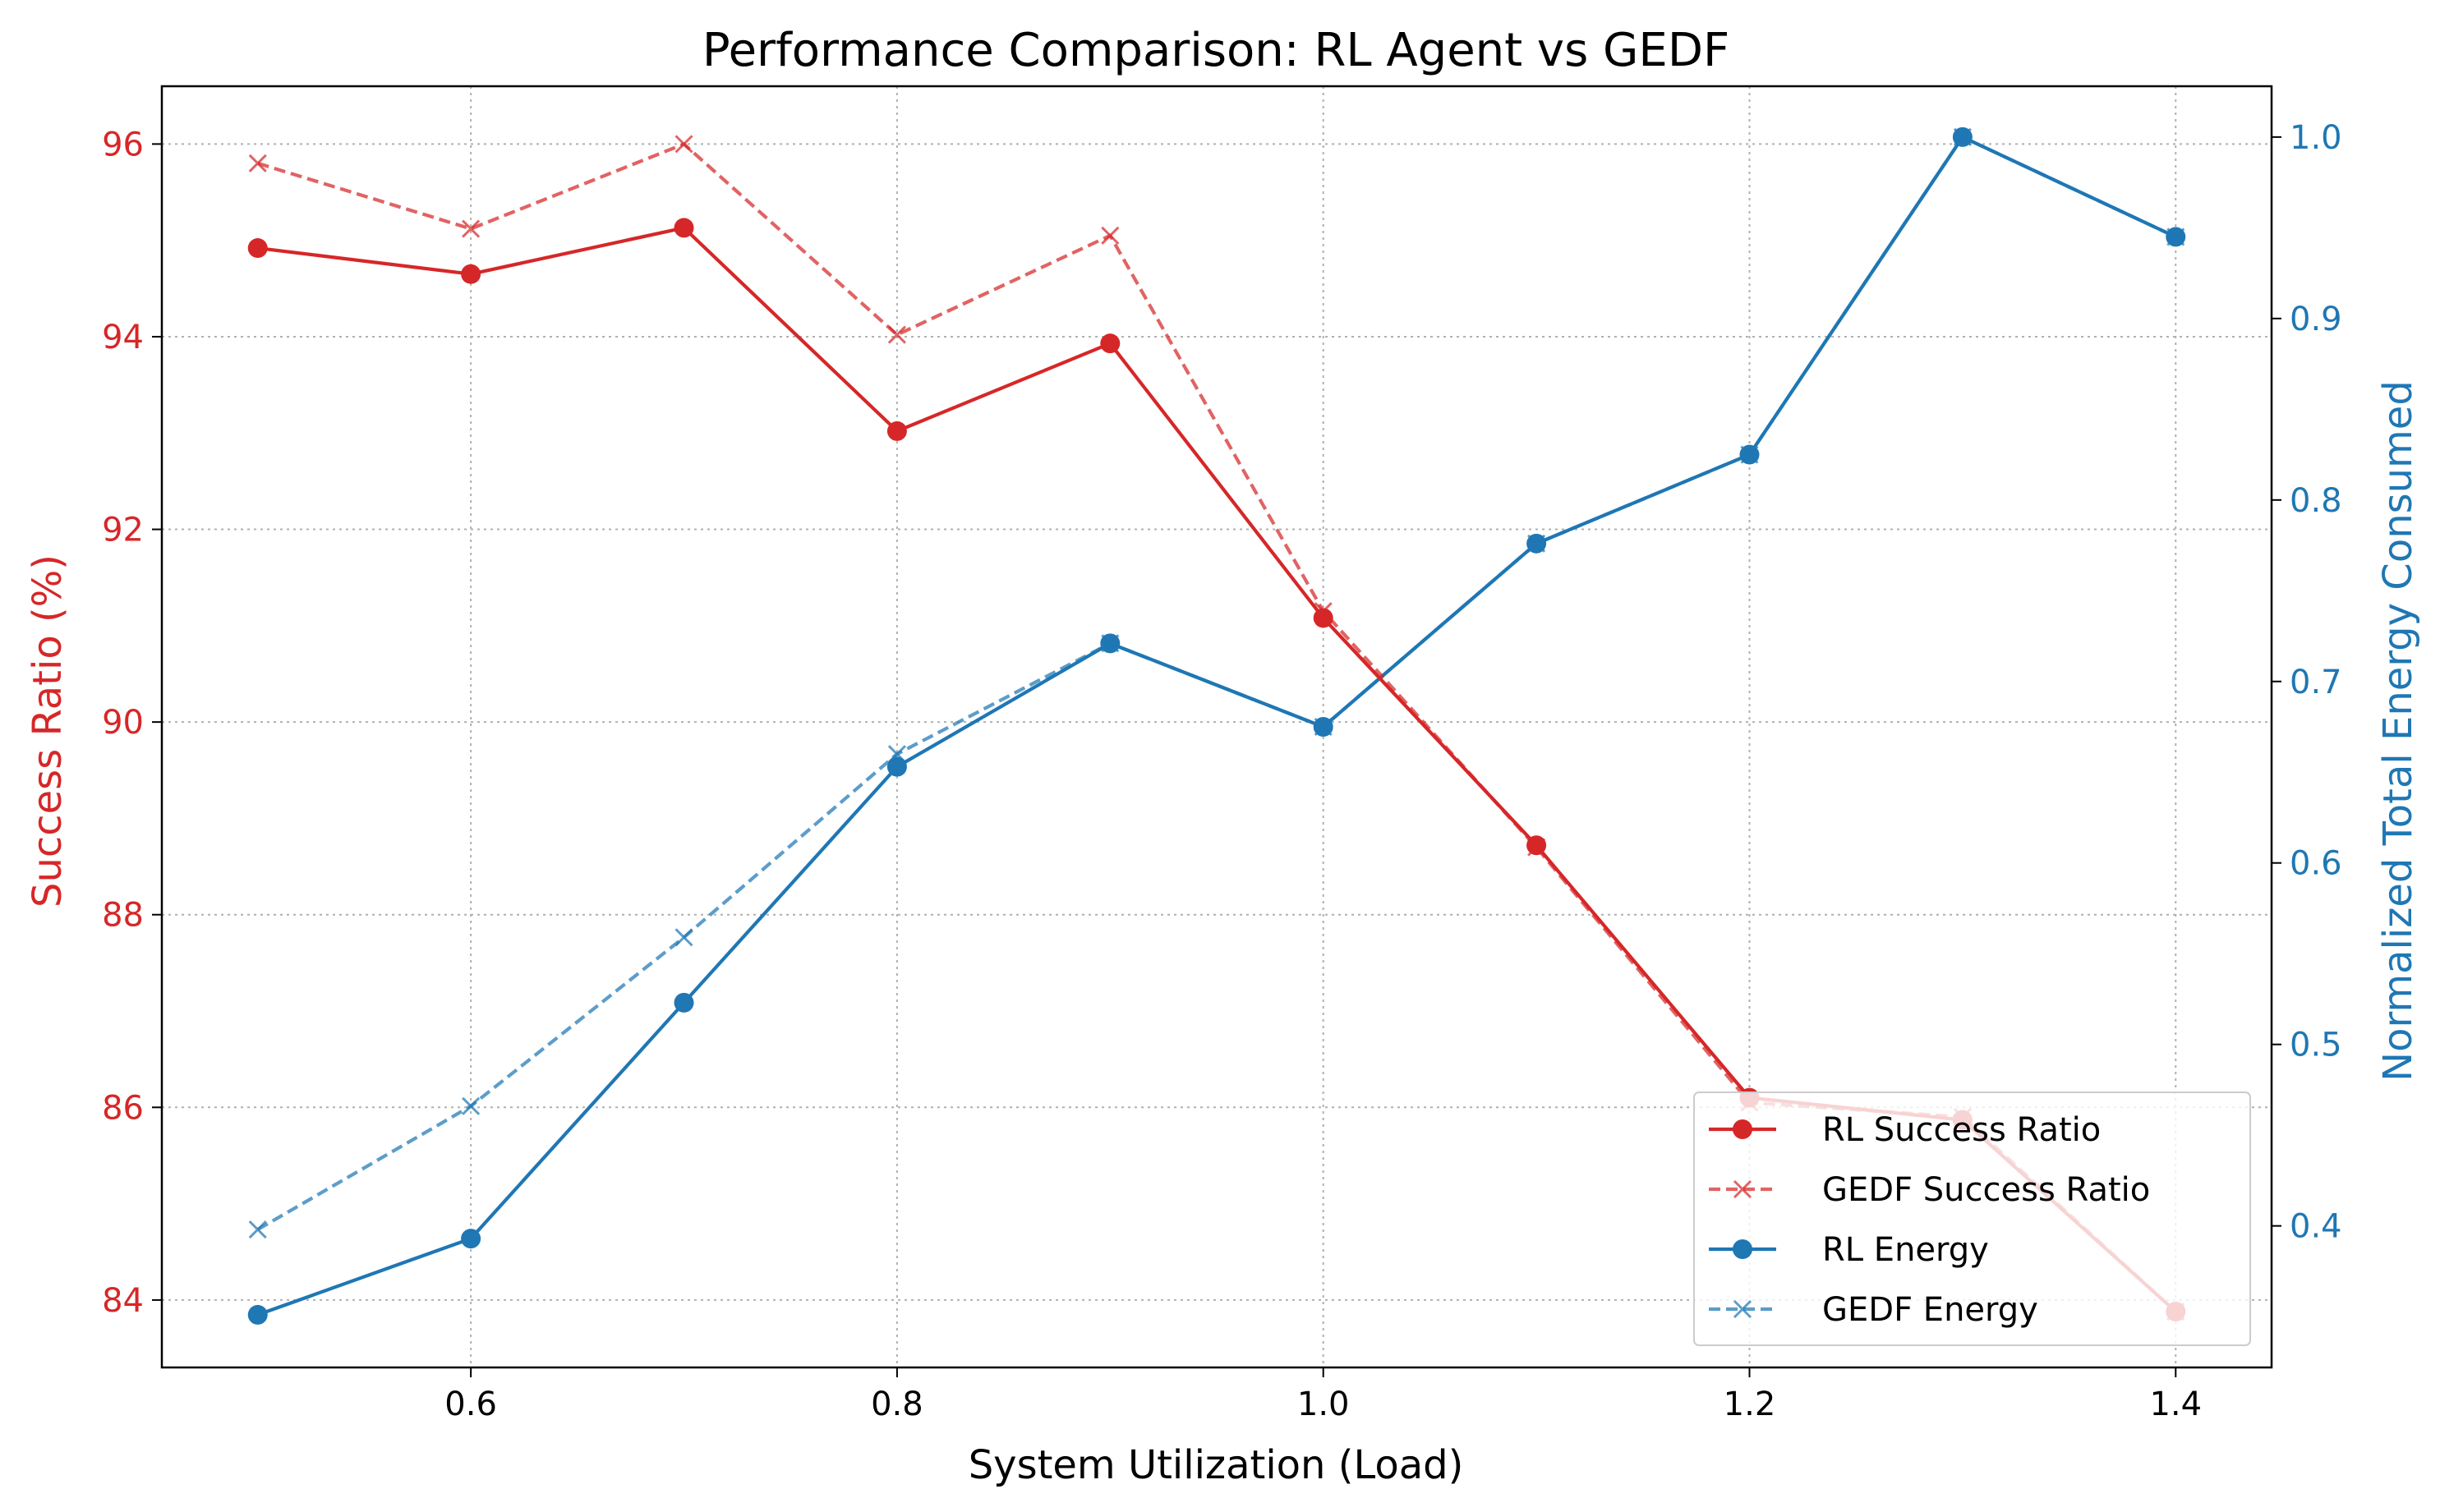  I want to click on right-tick-label: 0.9, so click(2316, 319).